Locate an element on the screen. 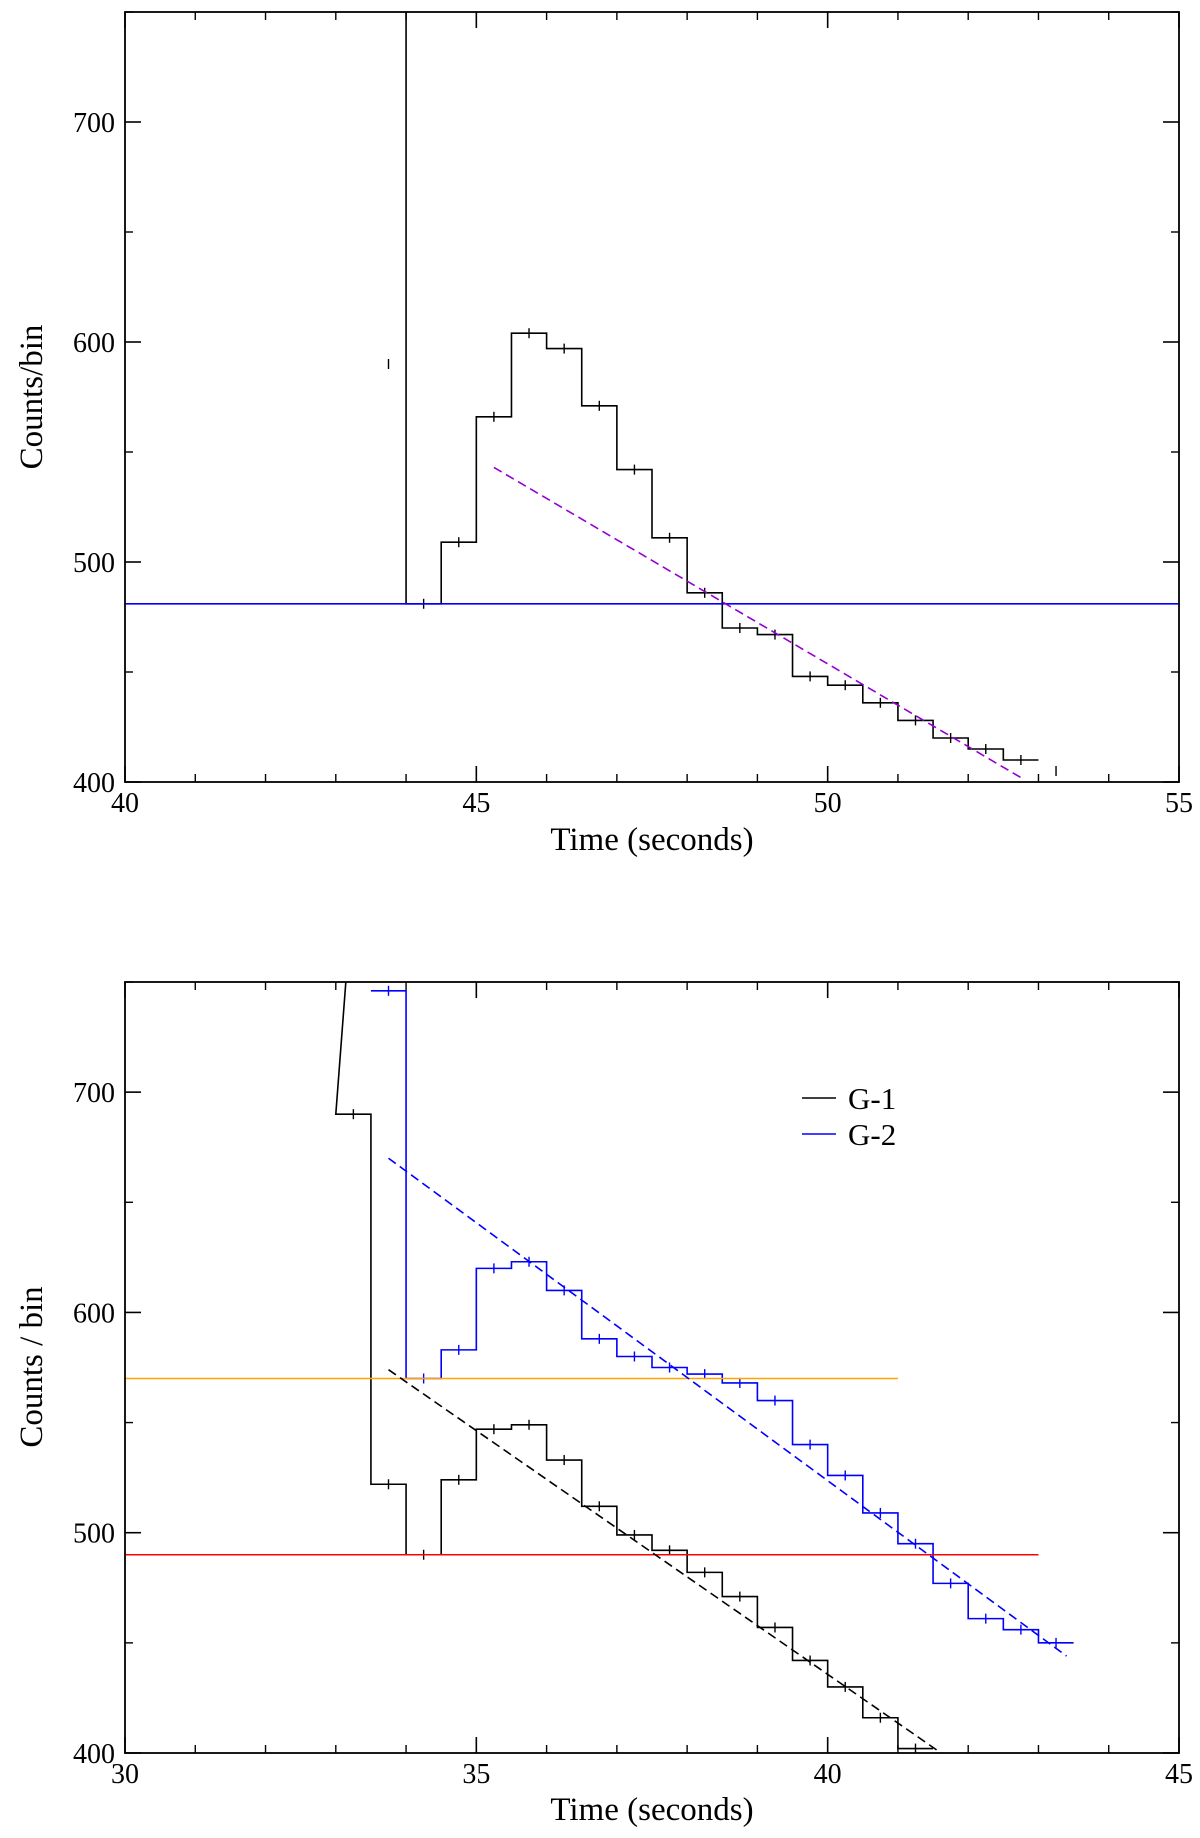 This screenshot has height=1838, width=1200. chart0-x-tick-label-0: 40 is located at coordinates (125, 803).